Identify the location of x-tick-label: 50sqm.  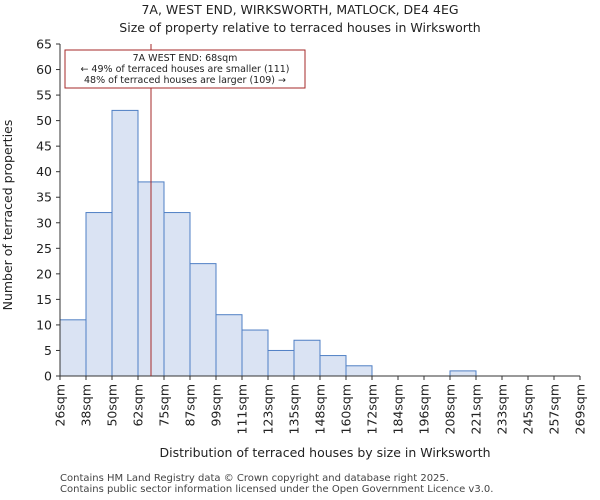
(112, 405).